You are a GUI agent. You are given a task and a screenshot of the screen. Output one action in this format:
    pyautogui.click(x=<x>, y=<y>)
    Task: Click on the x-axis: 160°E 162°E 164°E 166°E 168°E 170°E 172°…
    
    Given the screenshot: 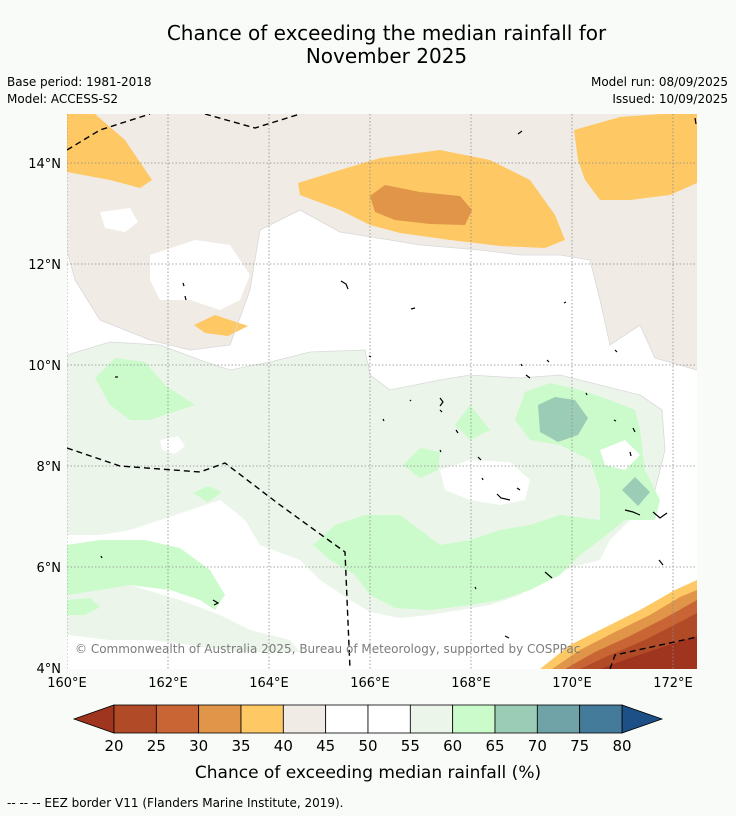 What is the action you would take?
    pyautogui.click(x=370, y=683)
    